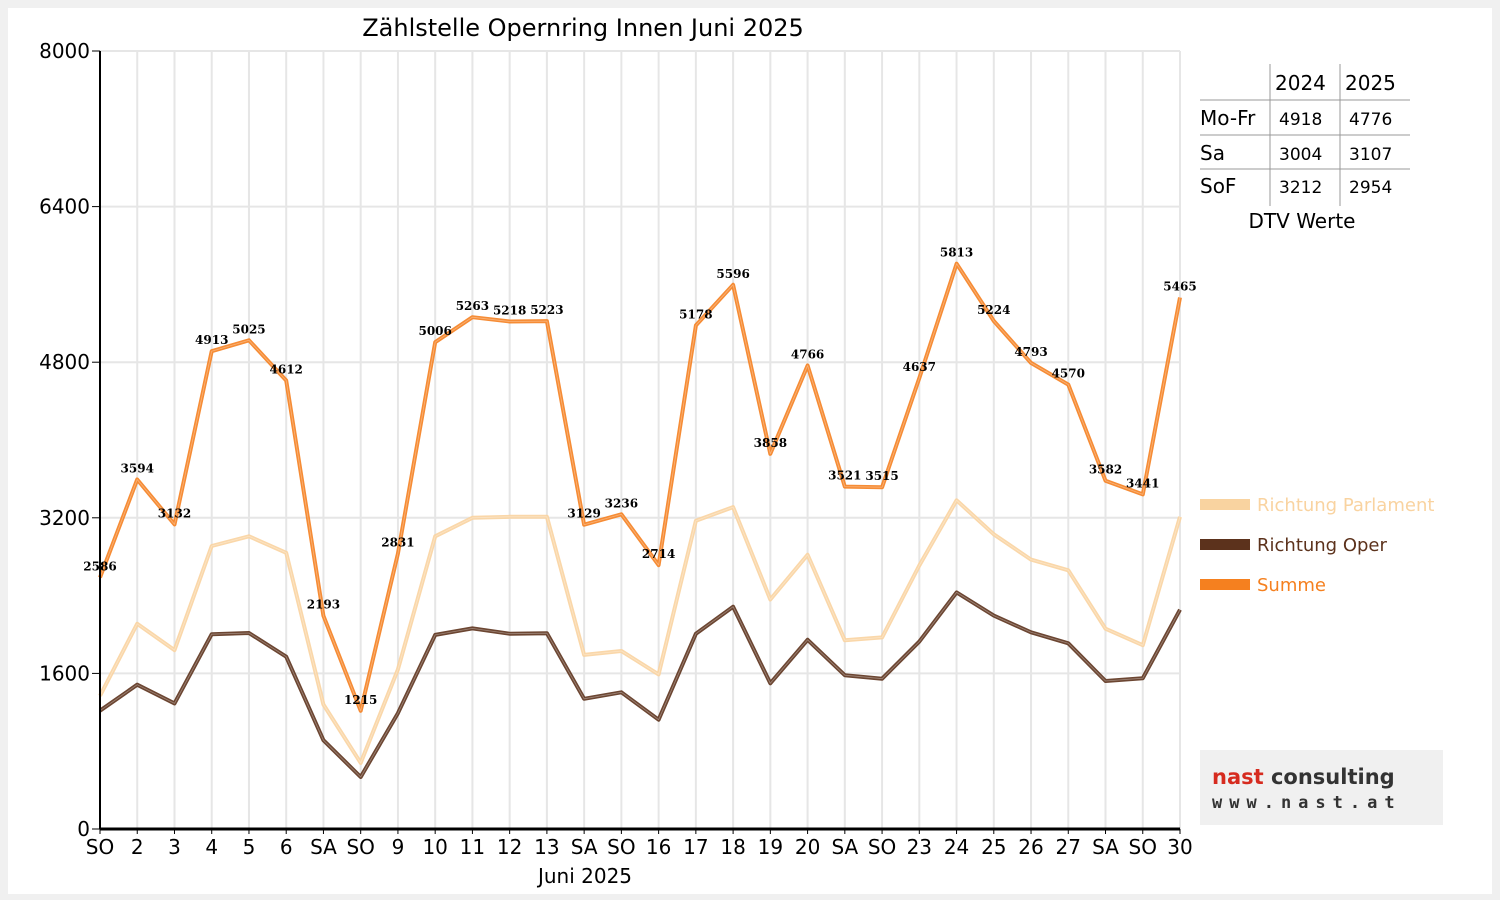  What do you see at coordinates (1291, 585) in the screenshot?
I see `legend-label-summe: Summe` at bounding box center [1291, 585].